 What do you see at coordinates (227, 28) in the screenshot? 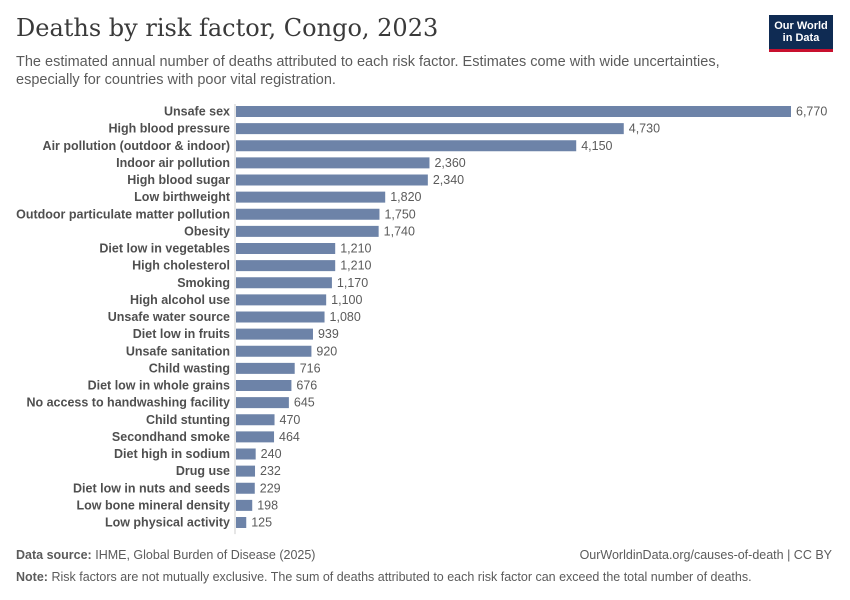
I see `chart-title: Deaths by risk factor, Congo, 2023` at bounding box center [227, 28].